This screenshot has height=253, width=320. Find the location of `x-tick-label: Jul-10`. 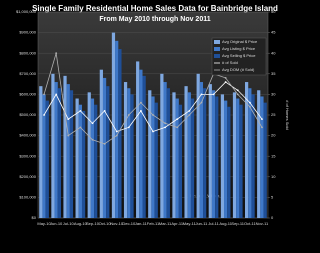

x-tick-label: Jul-10 is located at coordinates (69, 223).